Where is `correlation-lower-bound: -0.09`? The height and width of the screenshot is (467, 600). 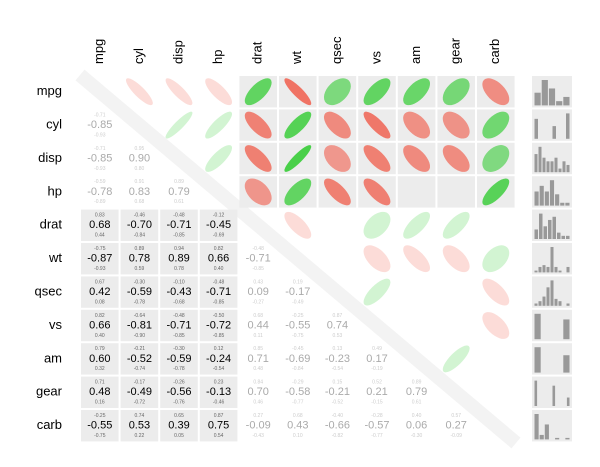
correlation-lower-bound: -0.09 is located at coordinates (456, 436).